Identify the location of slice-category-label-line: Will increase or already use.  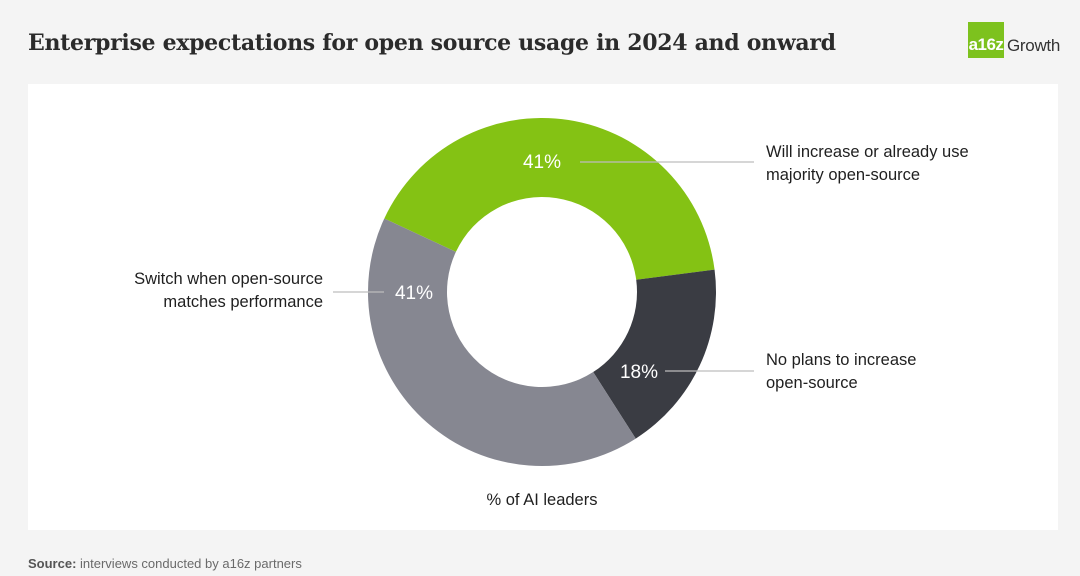
(867, 152).